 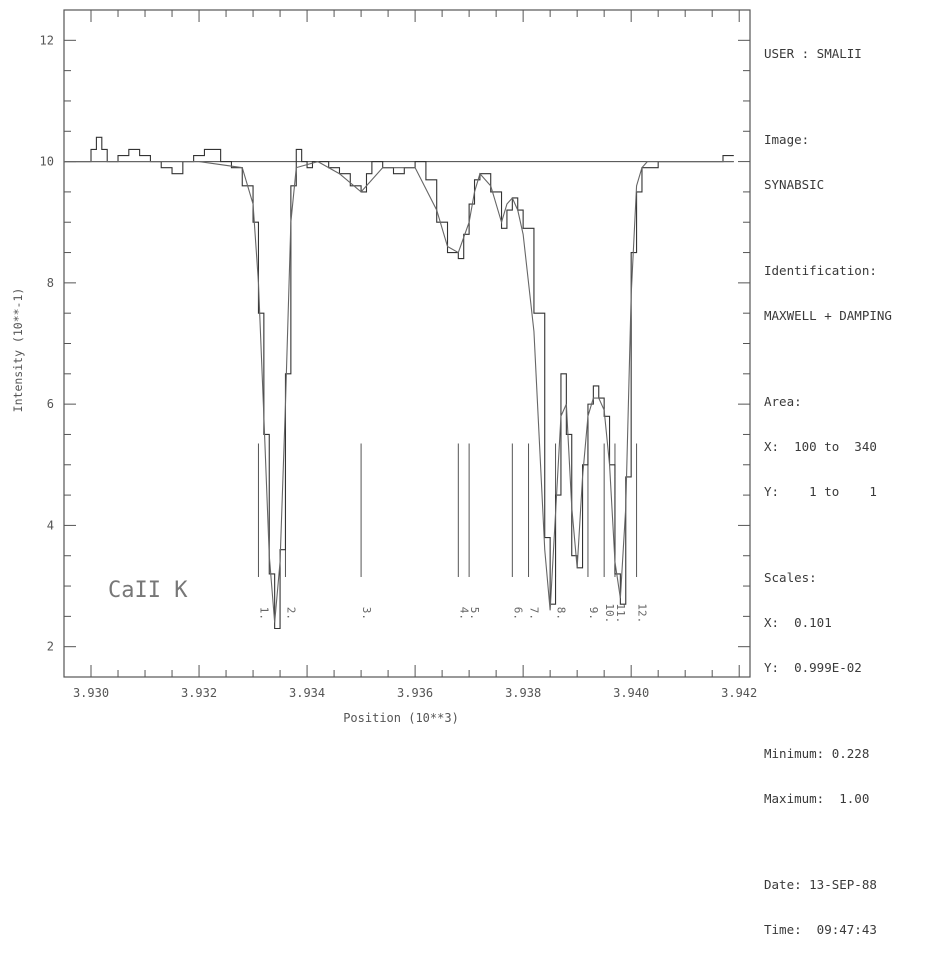 I want to click on x-tick-label: 3.930, so click(x=91, y=693).